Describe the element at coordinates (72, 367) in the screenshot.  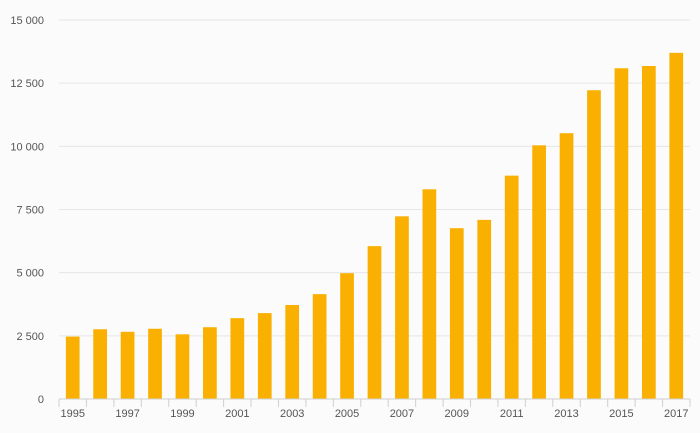
I see `bar-1995` at that location.